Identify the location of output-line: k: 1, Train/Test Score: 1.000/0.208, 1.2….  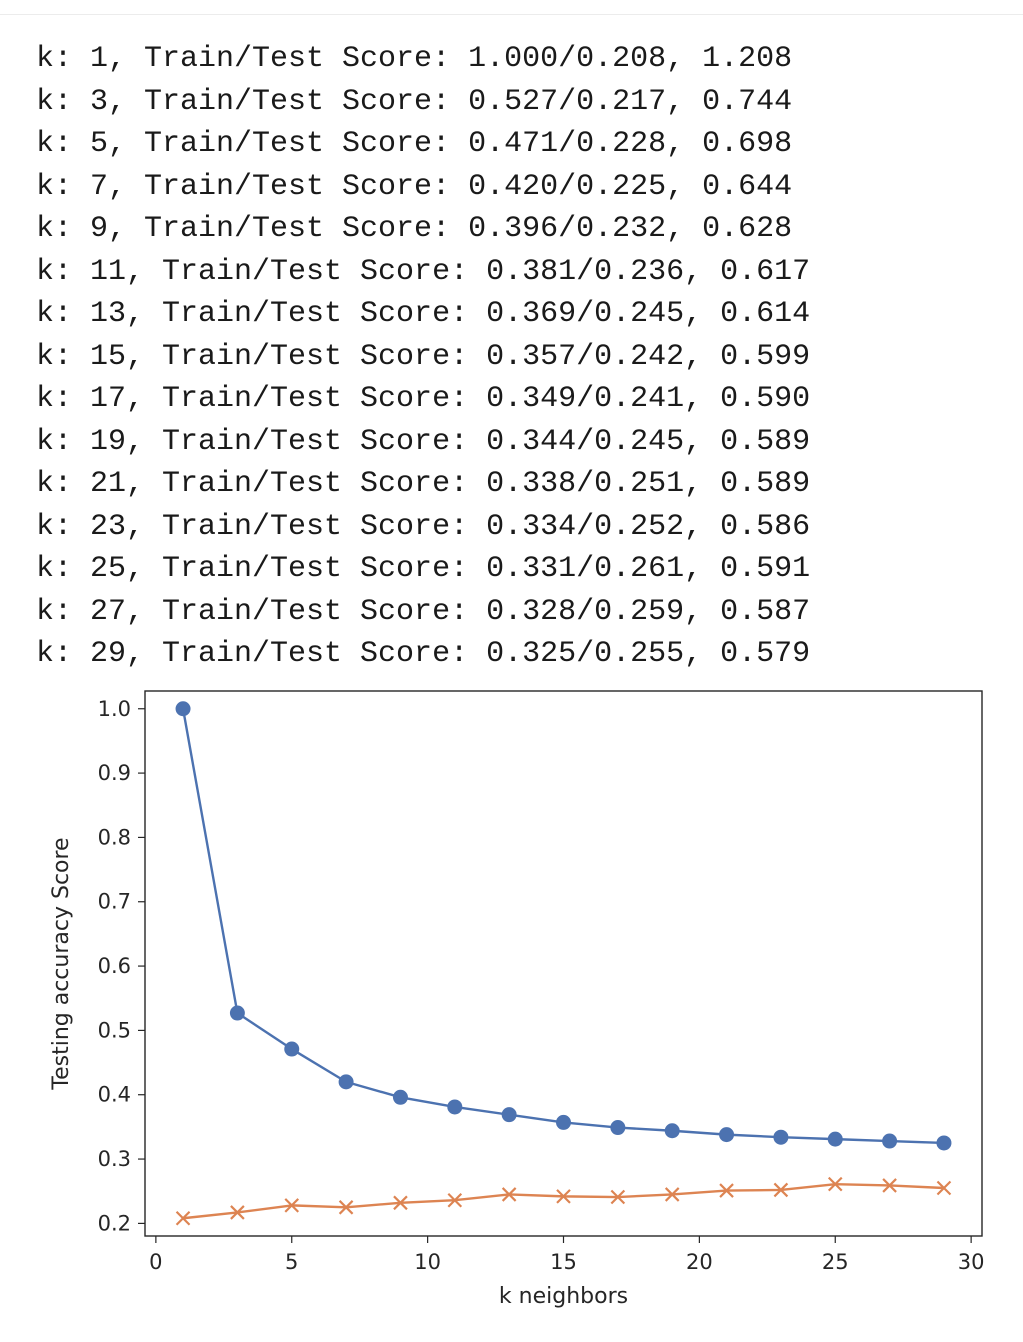
(414, 59).